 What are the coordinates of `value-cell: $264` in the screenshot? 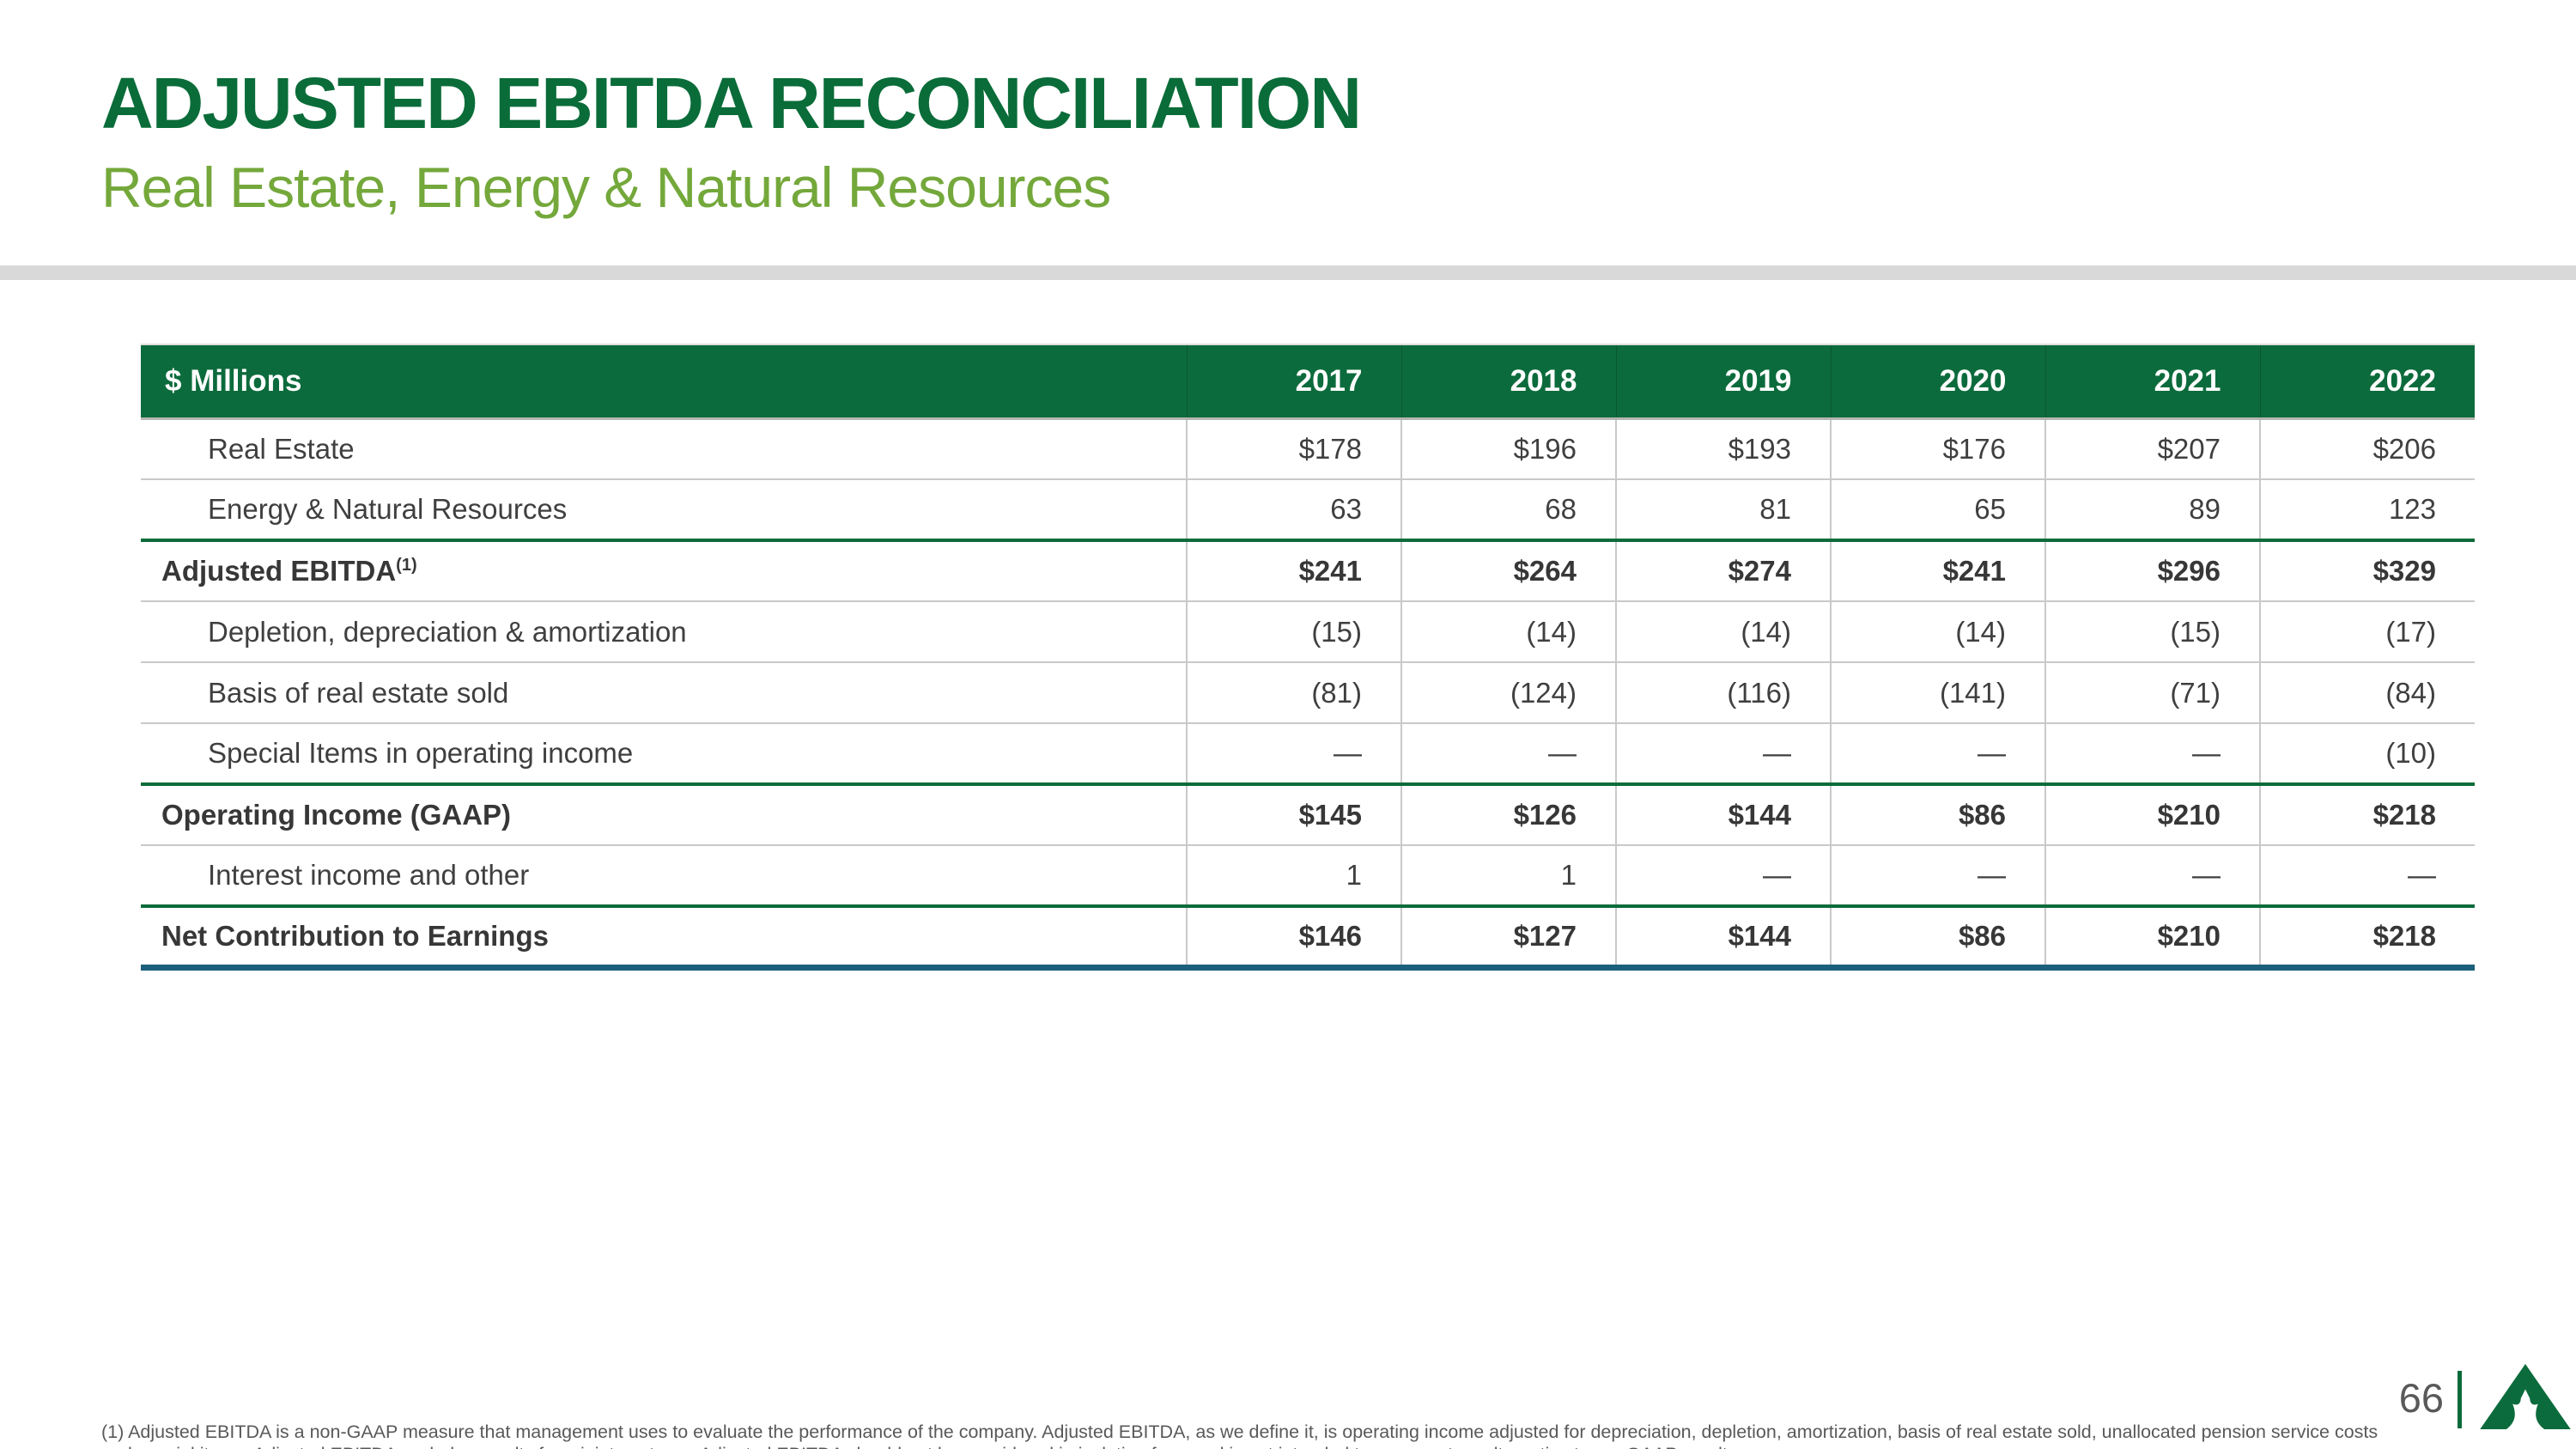 It's located at (1508, 570).